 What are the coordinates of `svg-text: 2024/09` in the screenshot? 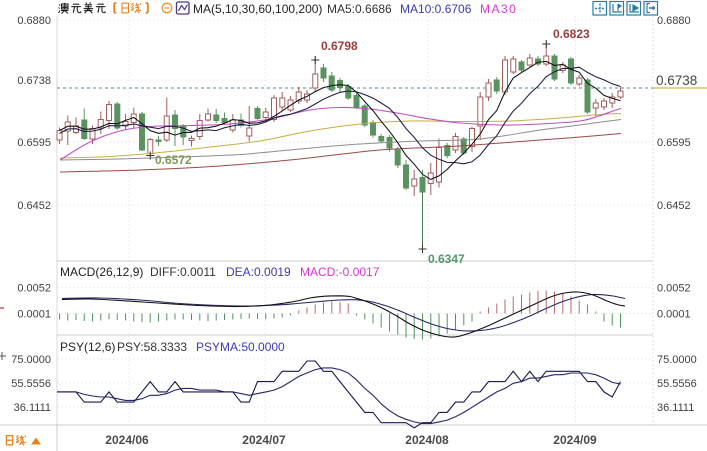 It's located at (575, 440).